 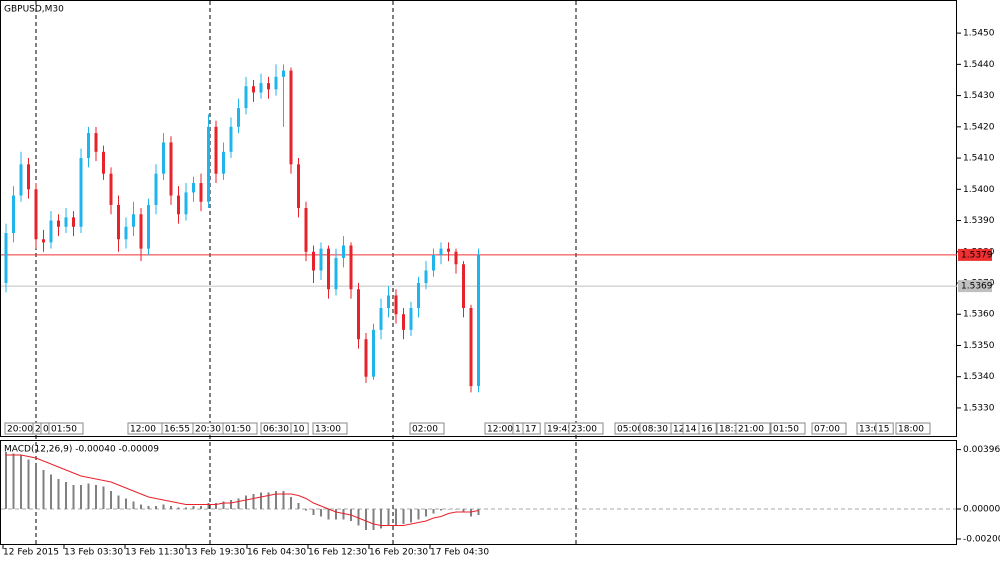 I want to click on event-label: 18:00, so click(x=911, y=430).